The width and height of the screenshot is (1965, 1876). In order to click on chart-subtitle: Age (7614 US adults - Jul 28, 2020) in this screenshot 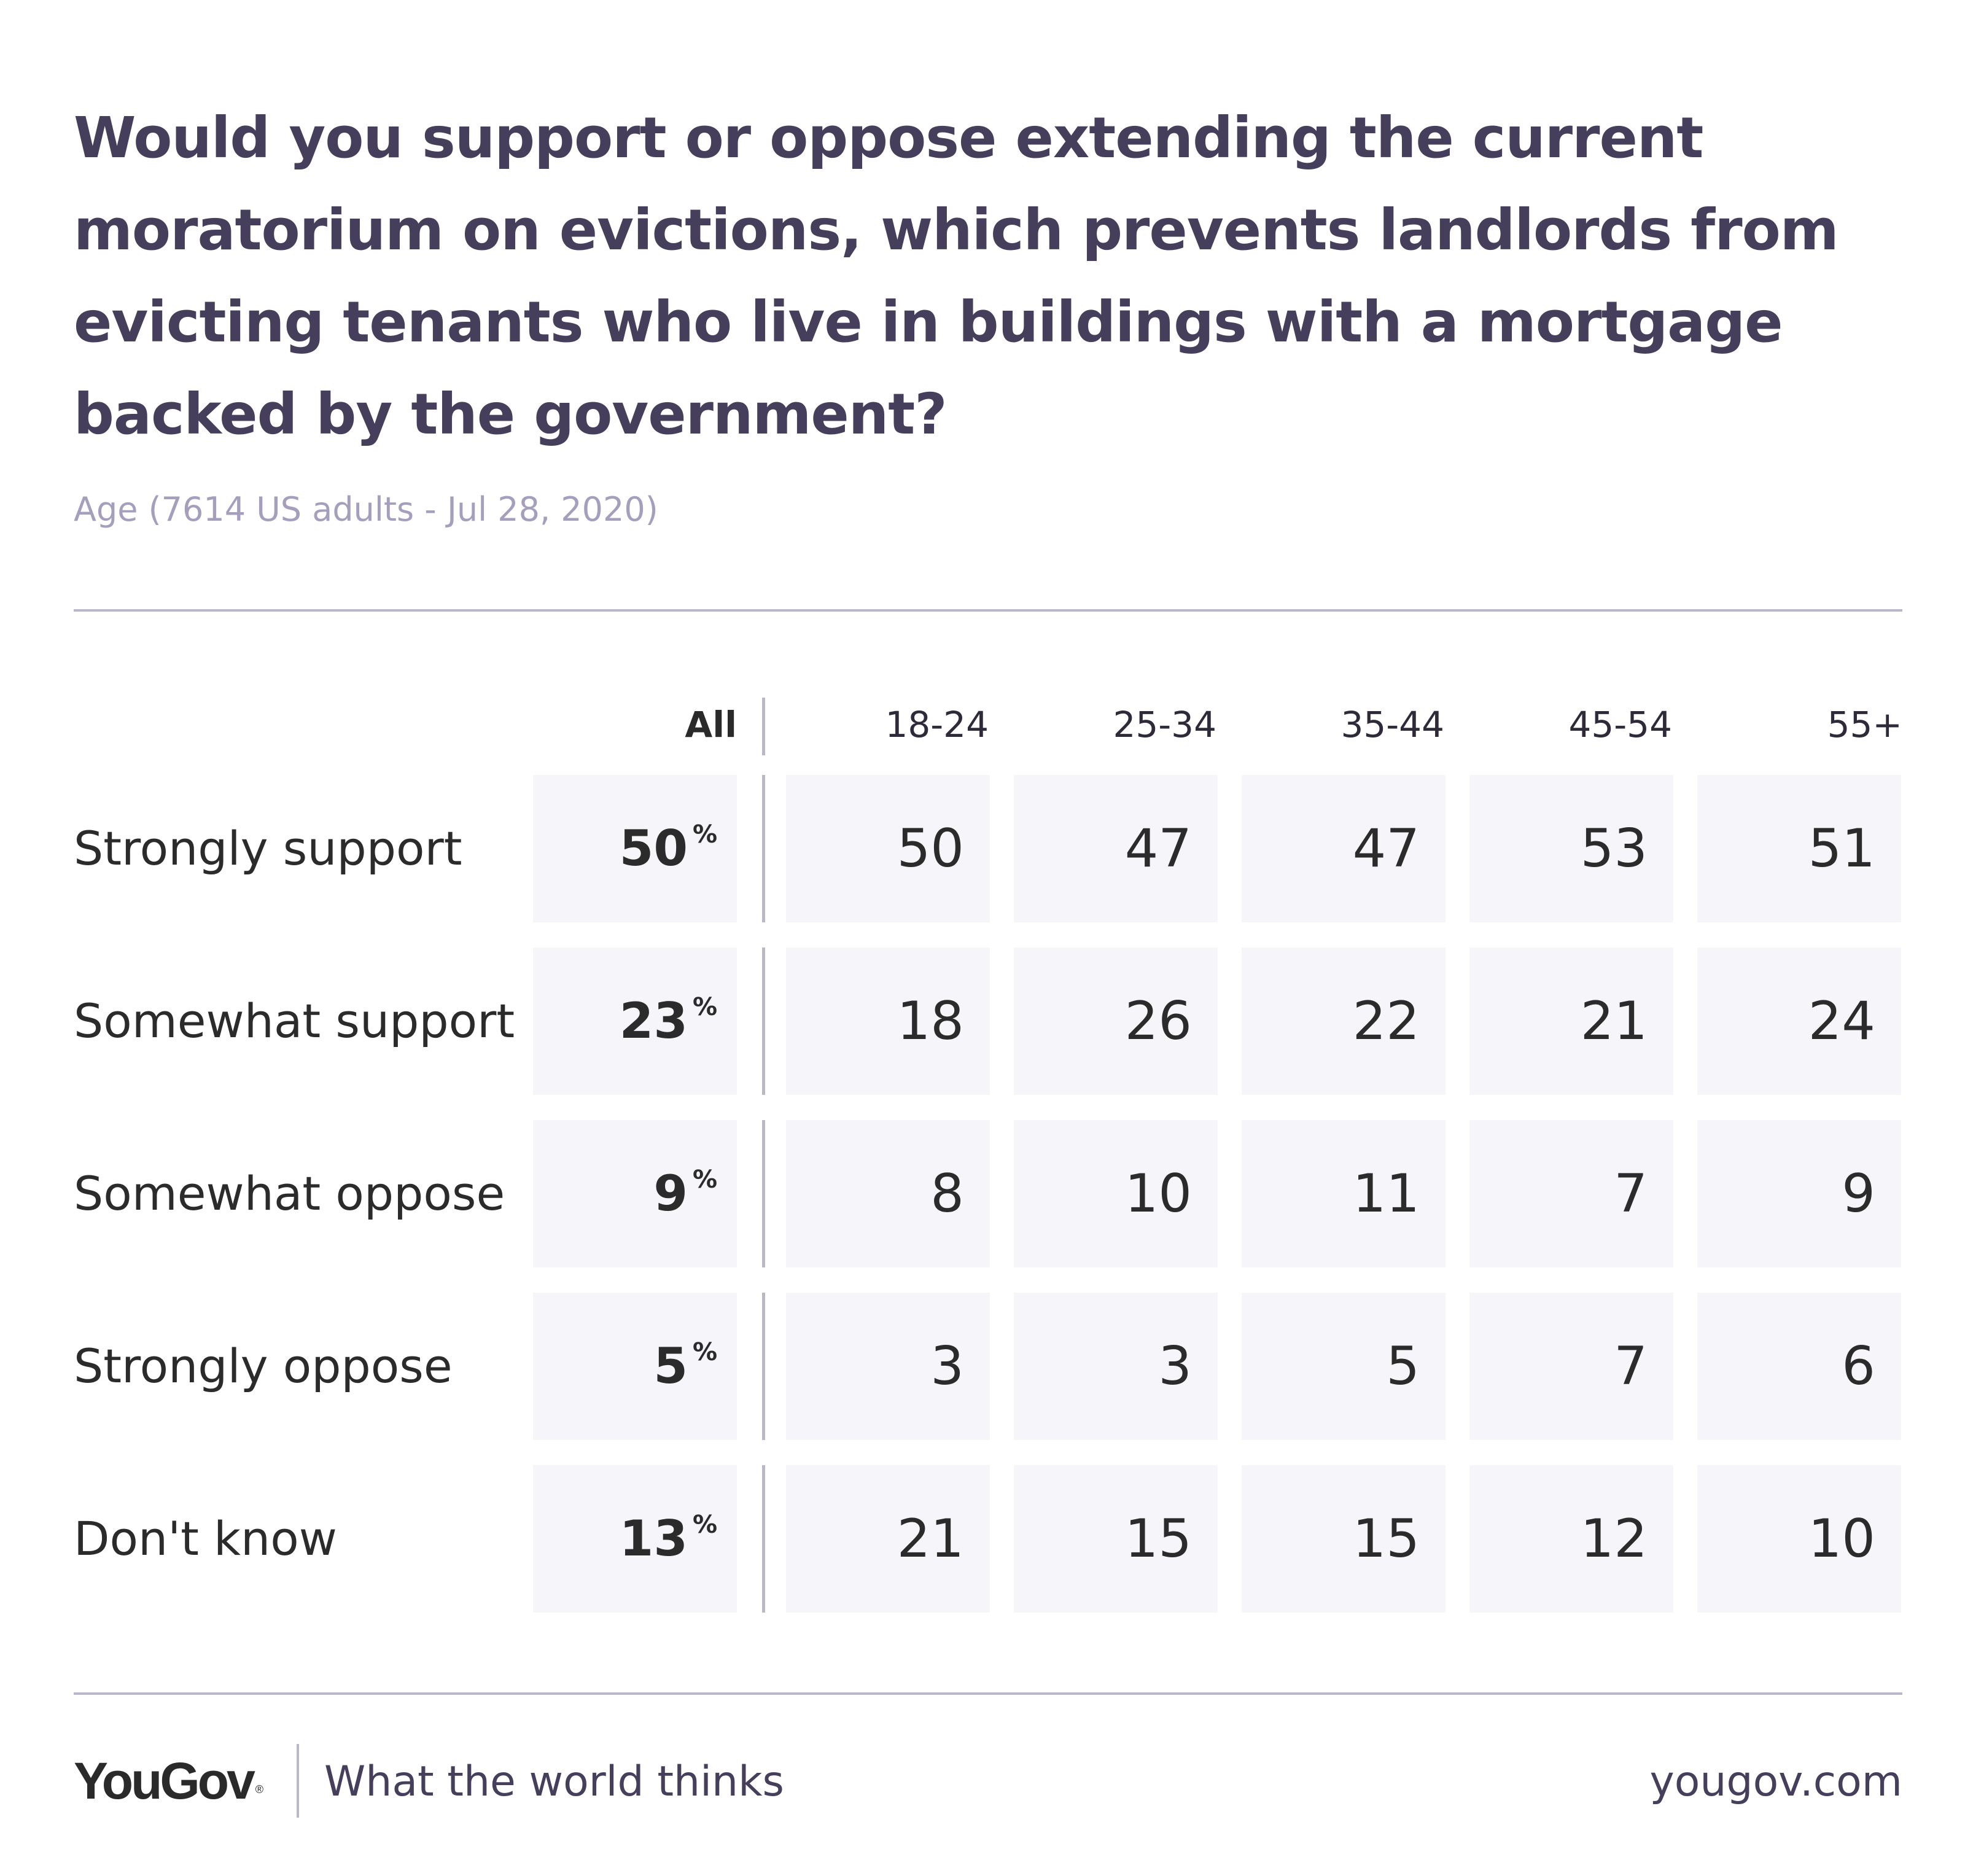, I will do `click(366, 509)`.